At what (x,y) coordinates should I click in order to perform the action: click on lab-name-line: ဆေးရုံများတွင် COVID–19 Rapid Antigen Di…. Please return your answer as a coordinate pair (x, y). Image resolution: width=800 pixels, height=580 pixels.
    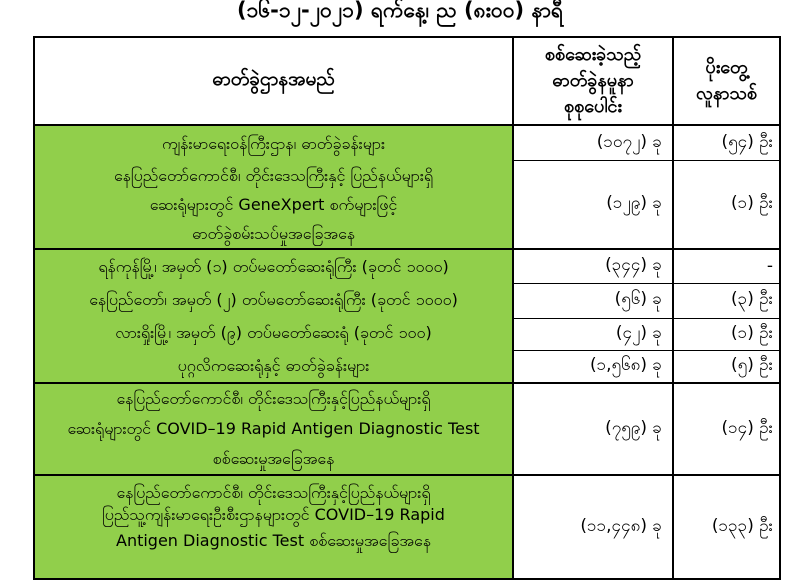
    Looking at the image, I should click on (273, 428).